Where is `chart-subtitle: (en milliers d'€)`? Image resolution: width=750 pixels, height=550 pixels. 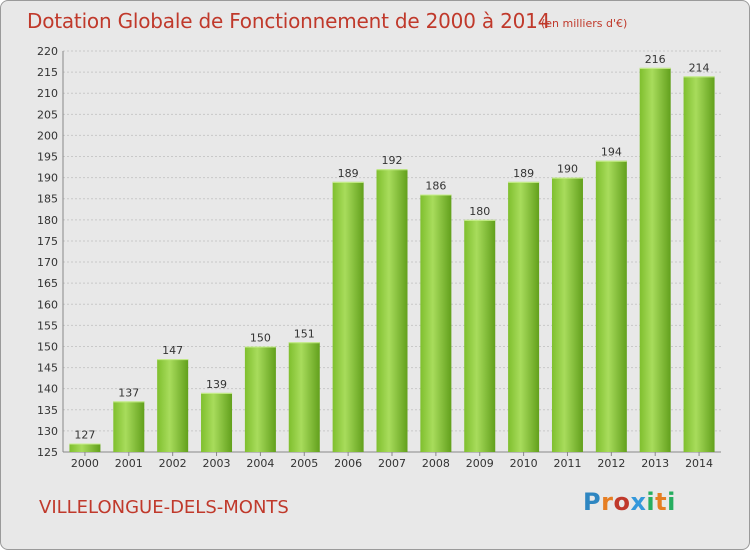 chart-subtitle: (en milliers d'€) is located at coordinates (584, 23).